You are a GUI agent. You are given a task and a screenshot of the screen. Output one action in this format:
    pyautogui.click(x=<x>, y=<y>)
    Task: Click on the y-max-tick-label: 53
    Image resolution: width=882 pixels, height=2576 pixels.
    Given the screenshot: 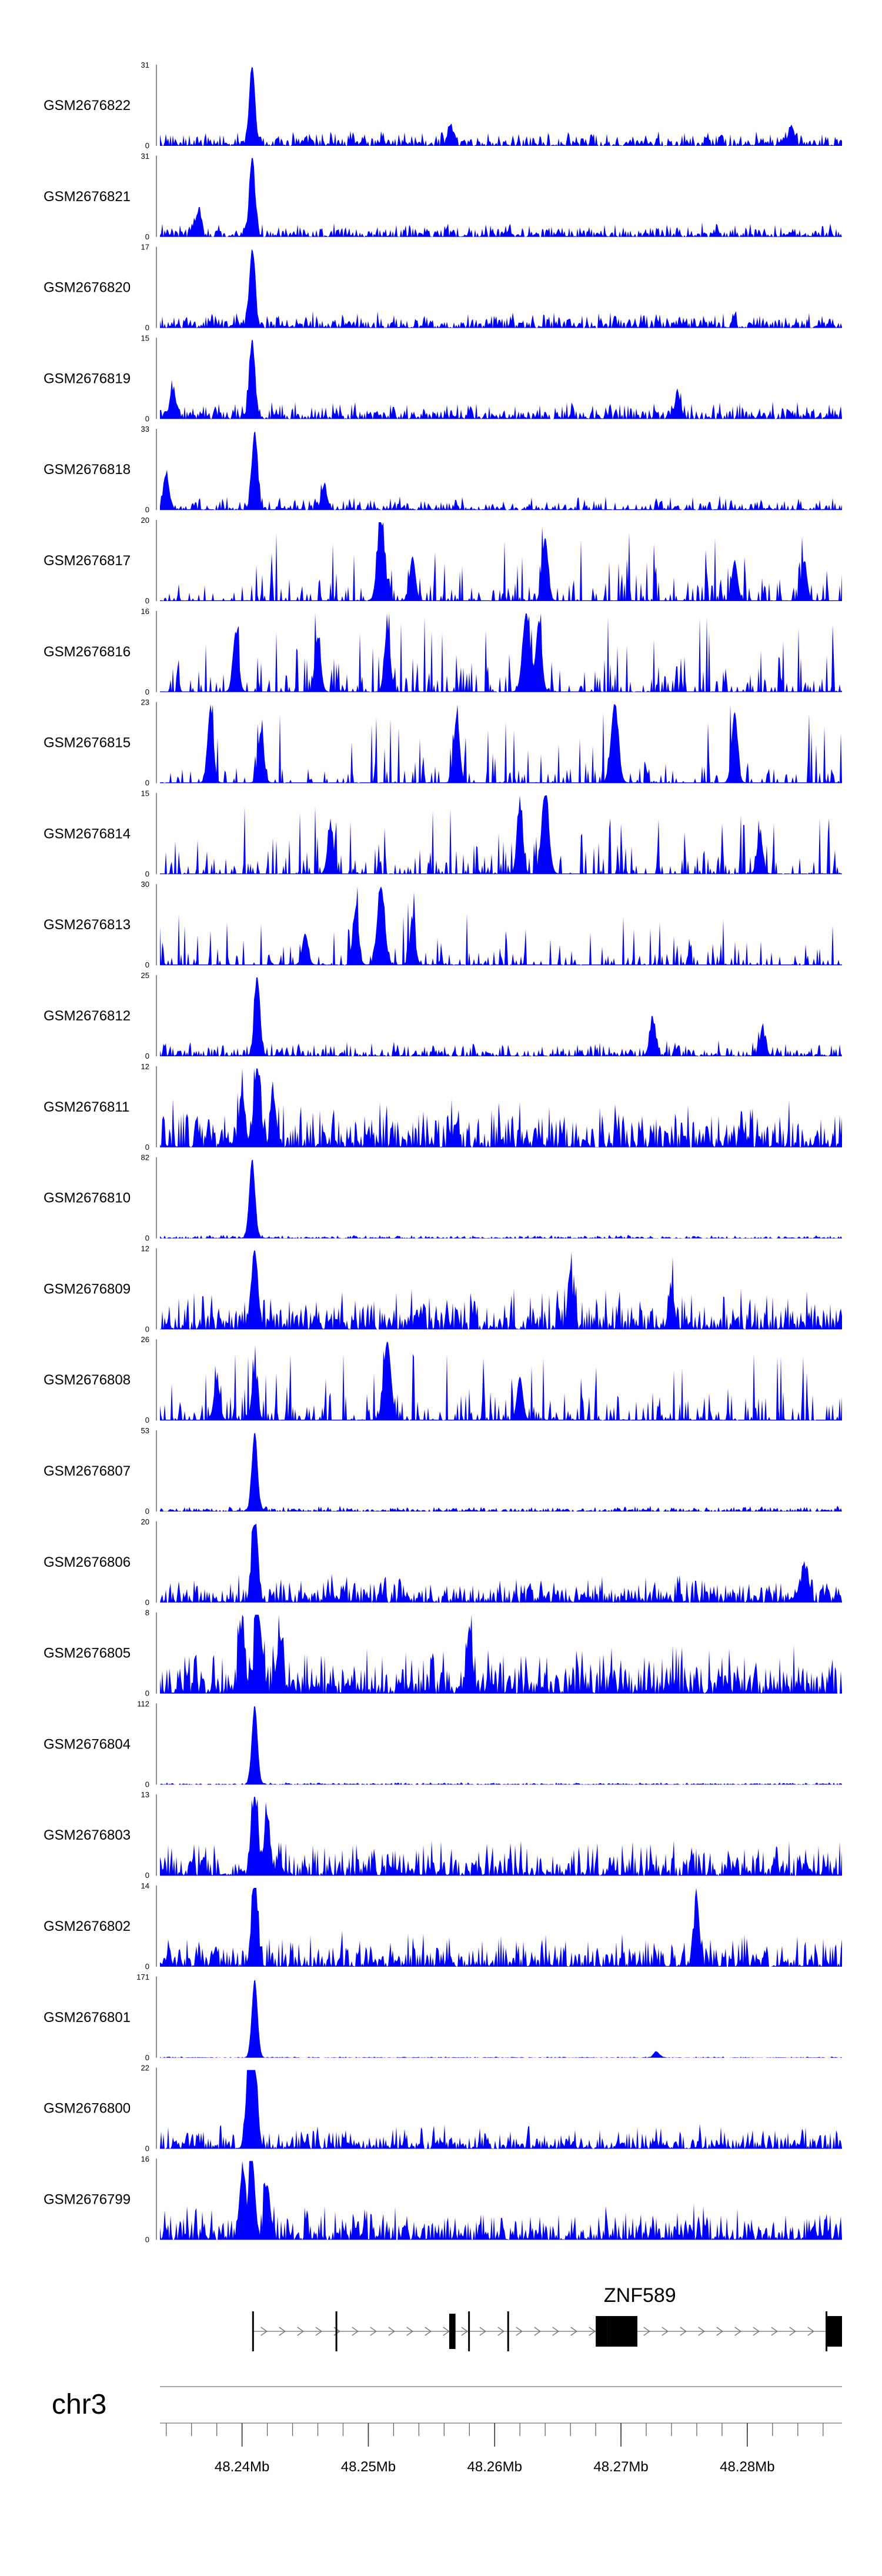 What is the action you would take?
    pyautogui.click(x=145, y=1430)
    